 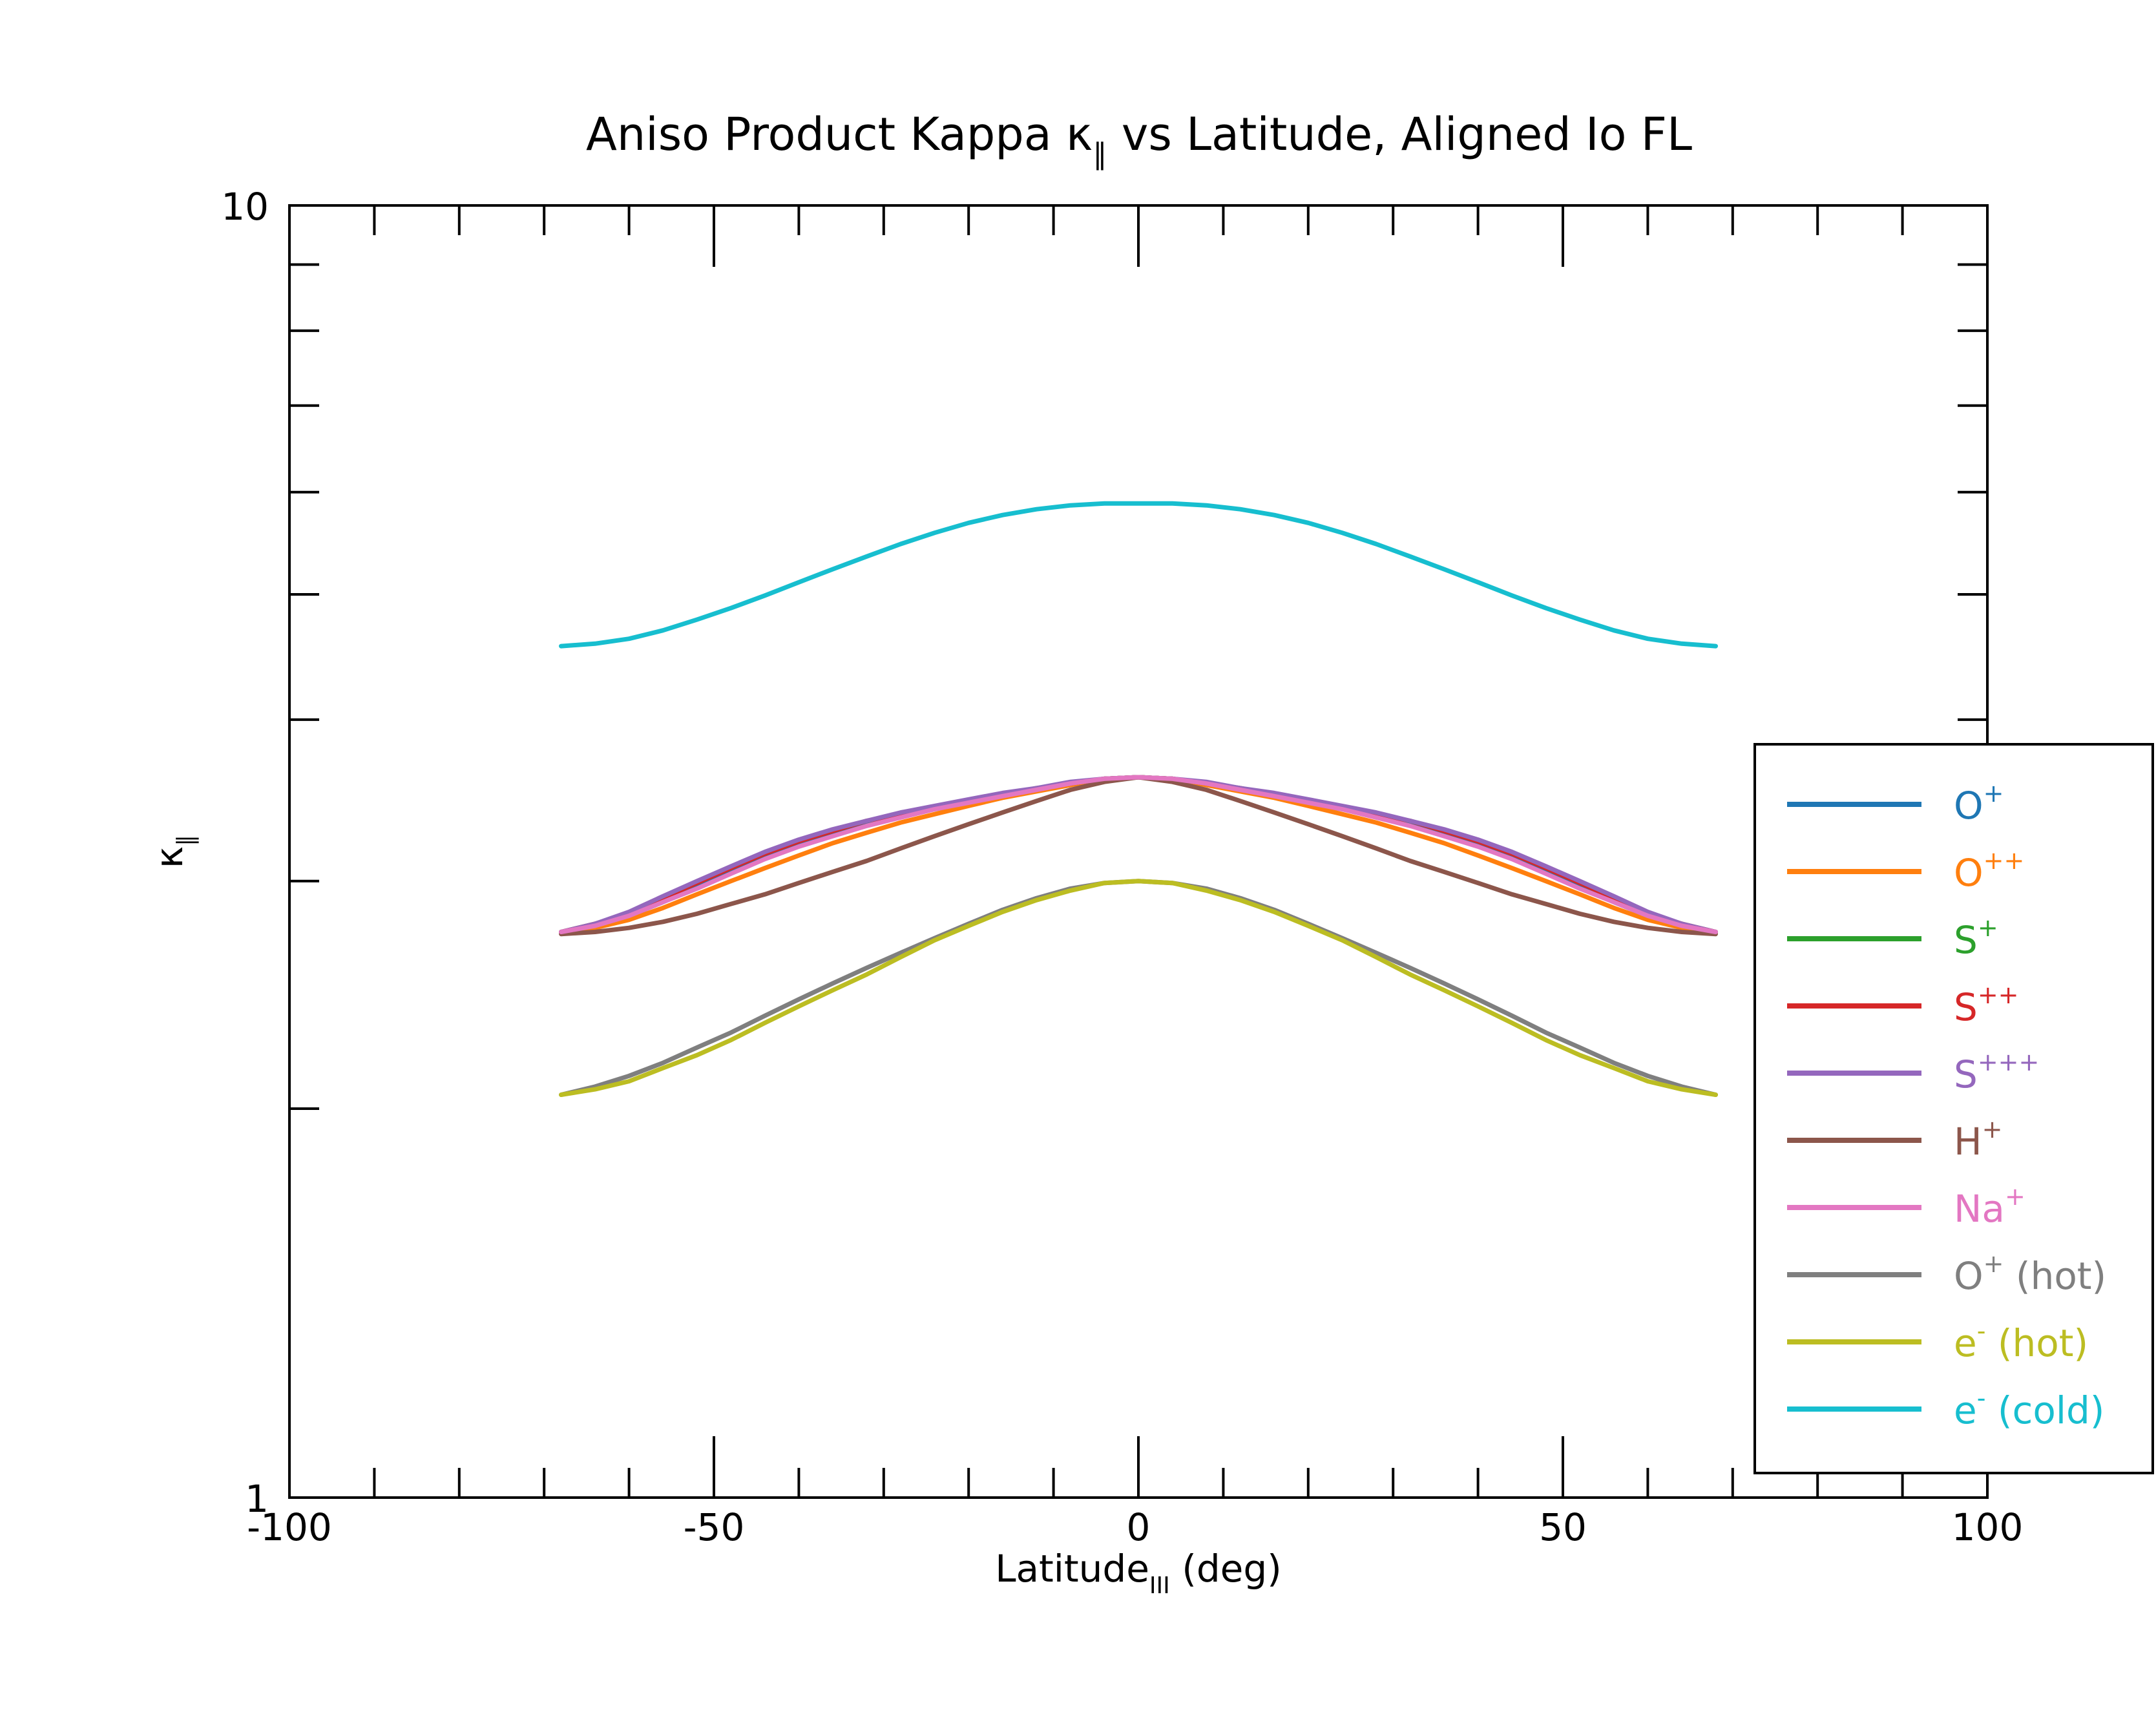 What do you see at coordinates (1986, 1005) in the screenshot?
I see `legend-label: S++` at bounding box center [1986, 1005].